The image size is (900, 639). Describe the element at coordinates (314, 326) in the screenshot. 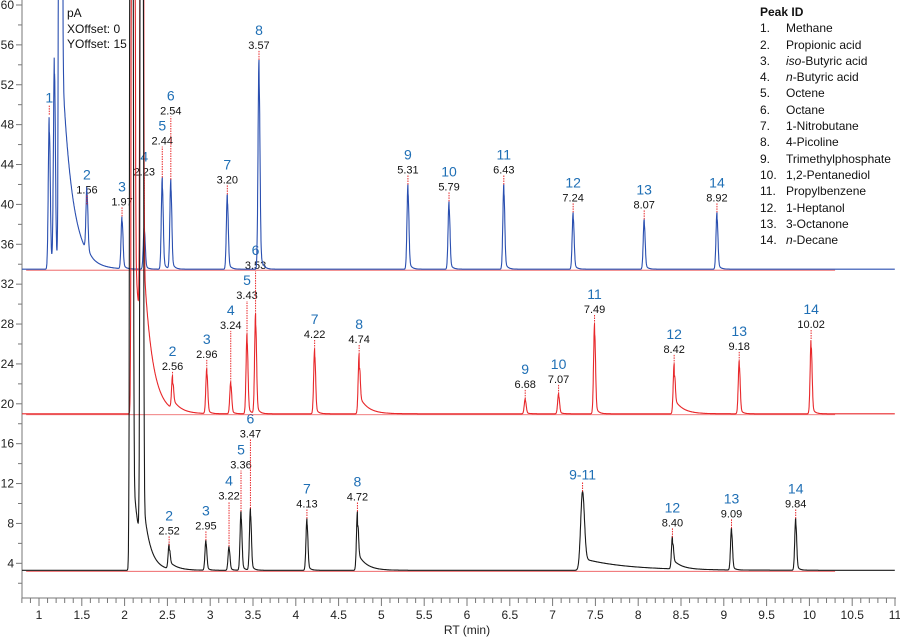

I see `peak-label-group: 4.22 7` at that location.